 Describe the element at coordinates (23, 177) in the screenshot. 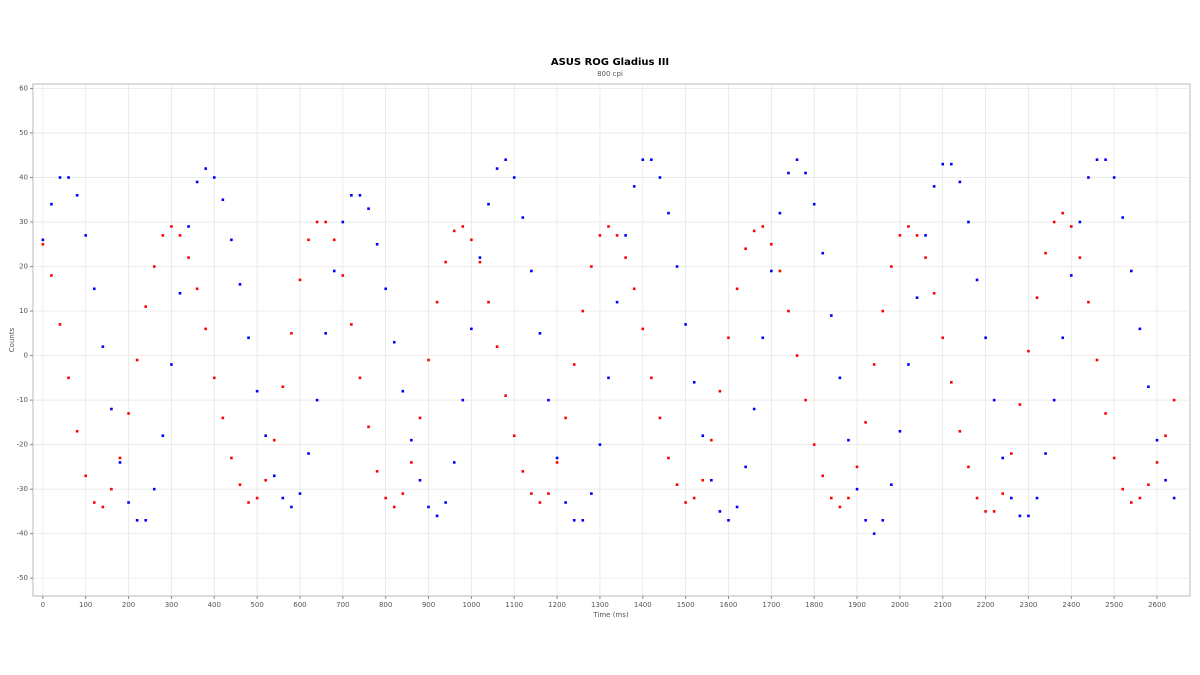

I see `y-tick-label: 40` at that location.